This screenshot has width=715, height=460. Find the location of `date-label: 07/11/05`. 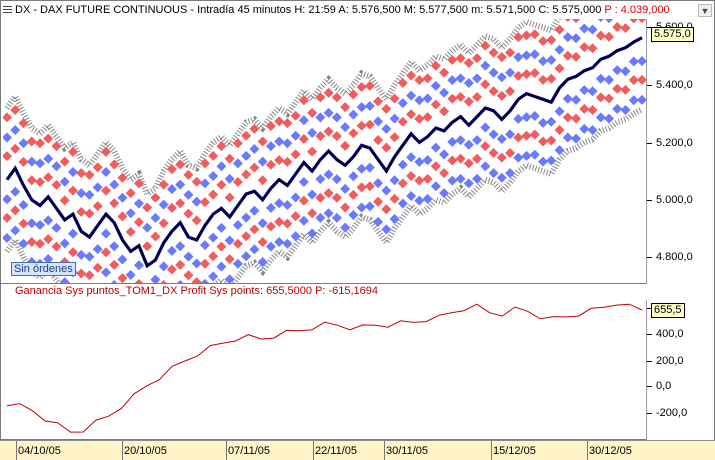

date-label: 07/11/05 is located at coordinates (249, 451).